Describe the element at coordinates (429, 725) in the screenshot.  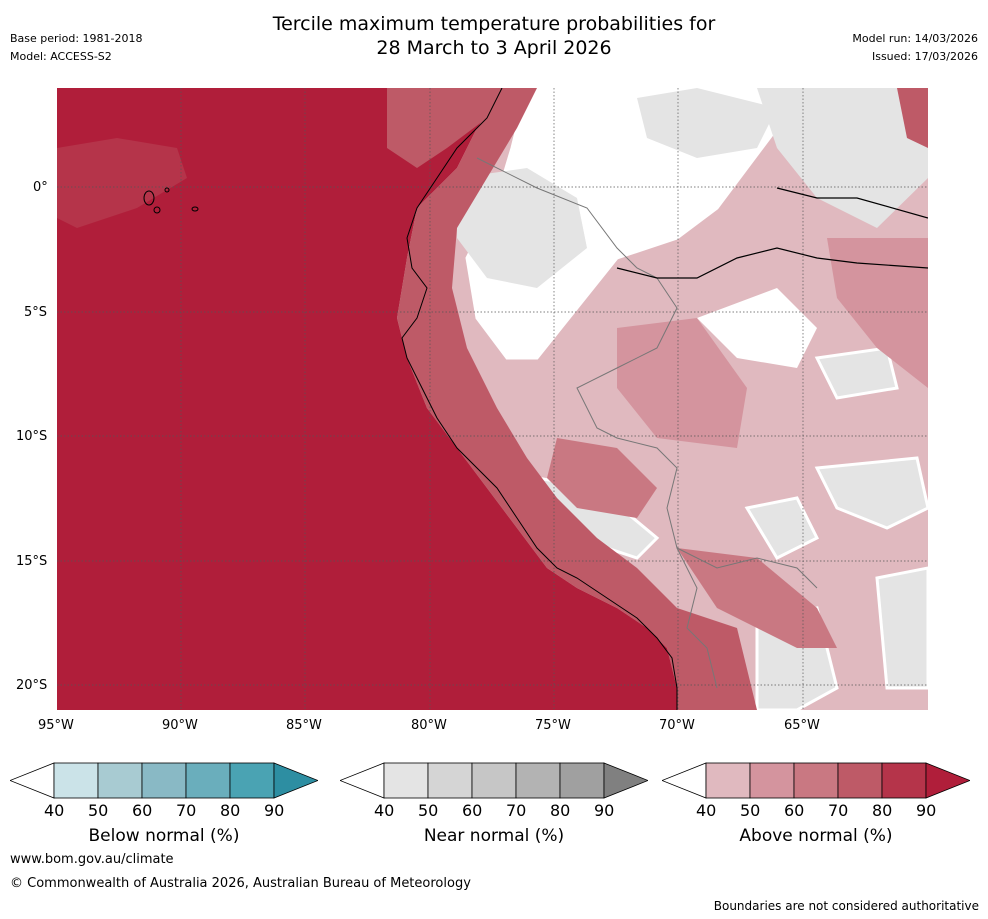
I see `lon-label-80w: 80°W` at that location.